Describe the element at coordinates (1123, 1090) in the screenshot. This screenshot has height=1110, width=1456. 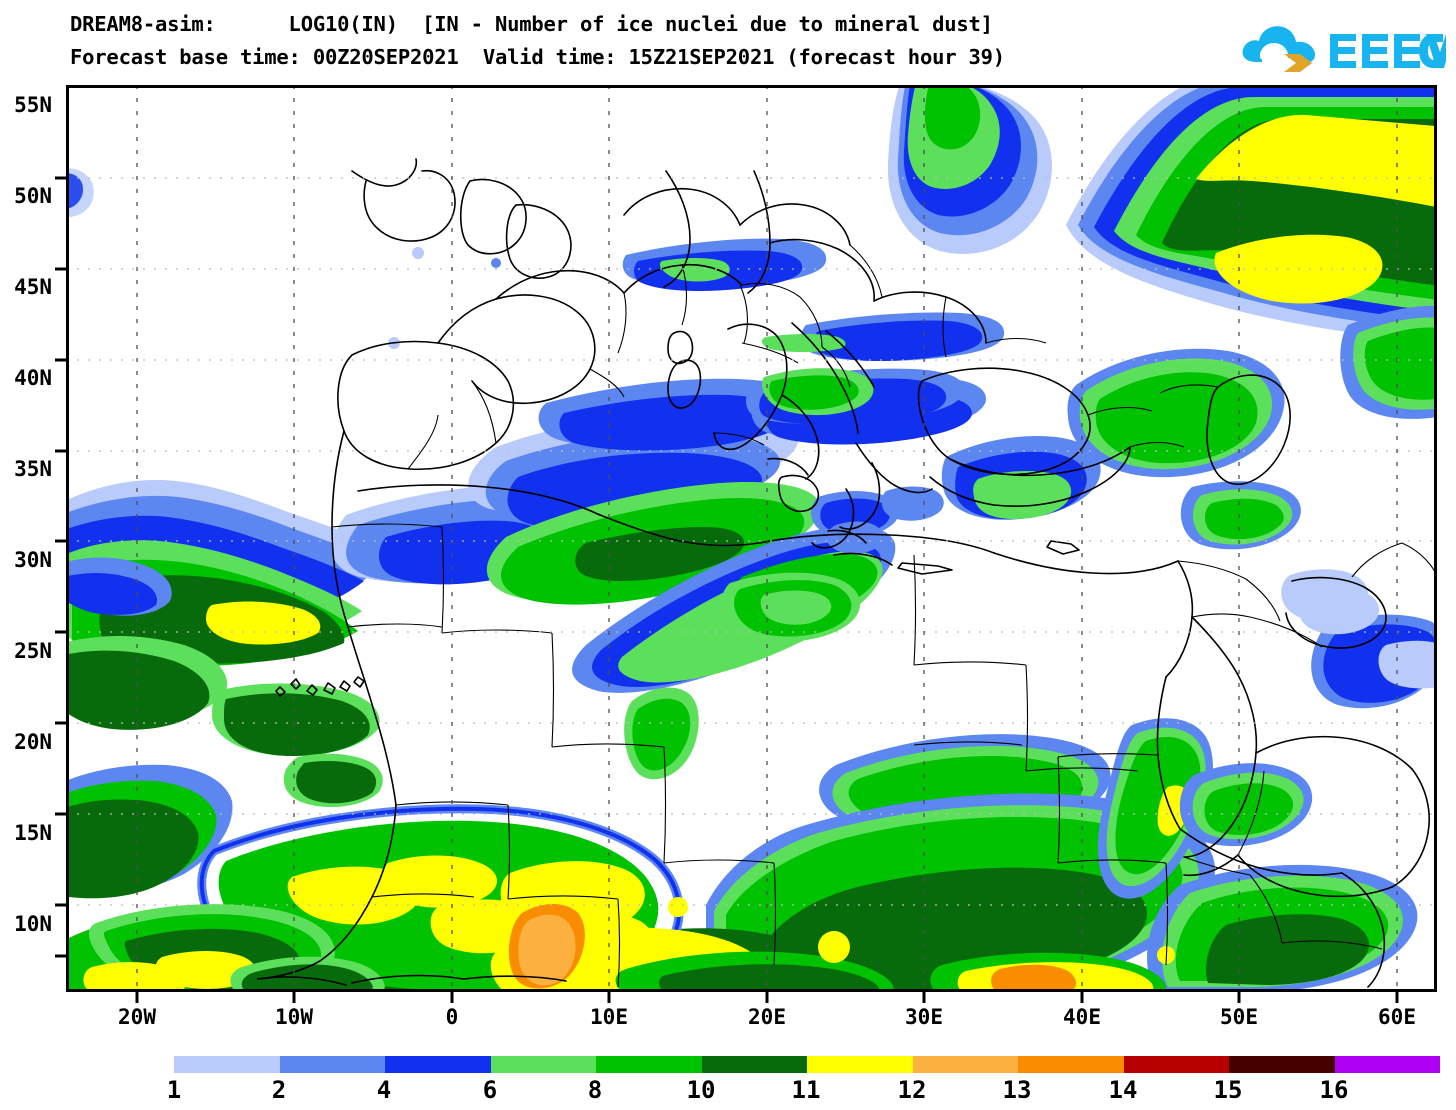
I see `colorbar-label-14: 14` at that location.